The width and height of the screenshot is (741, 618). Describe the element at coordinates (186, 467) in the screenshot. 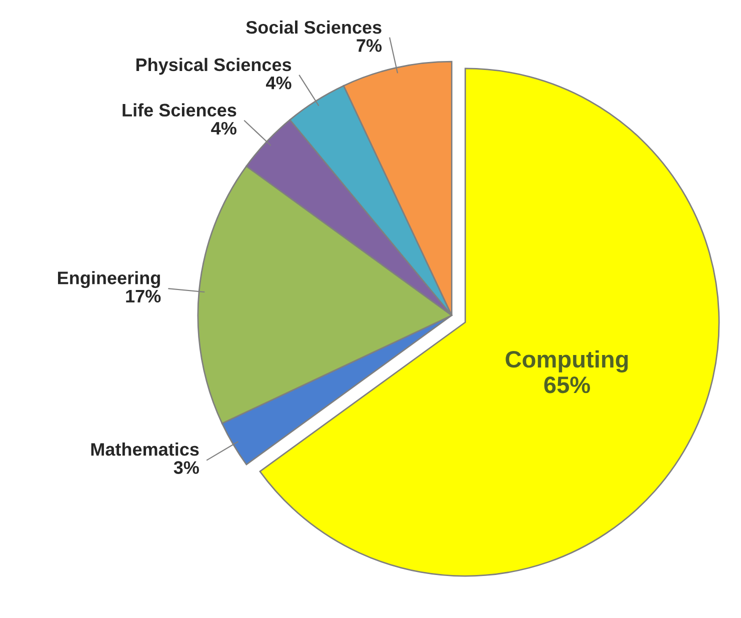

I see `data-label: 3%` at that location.